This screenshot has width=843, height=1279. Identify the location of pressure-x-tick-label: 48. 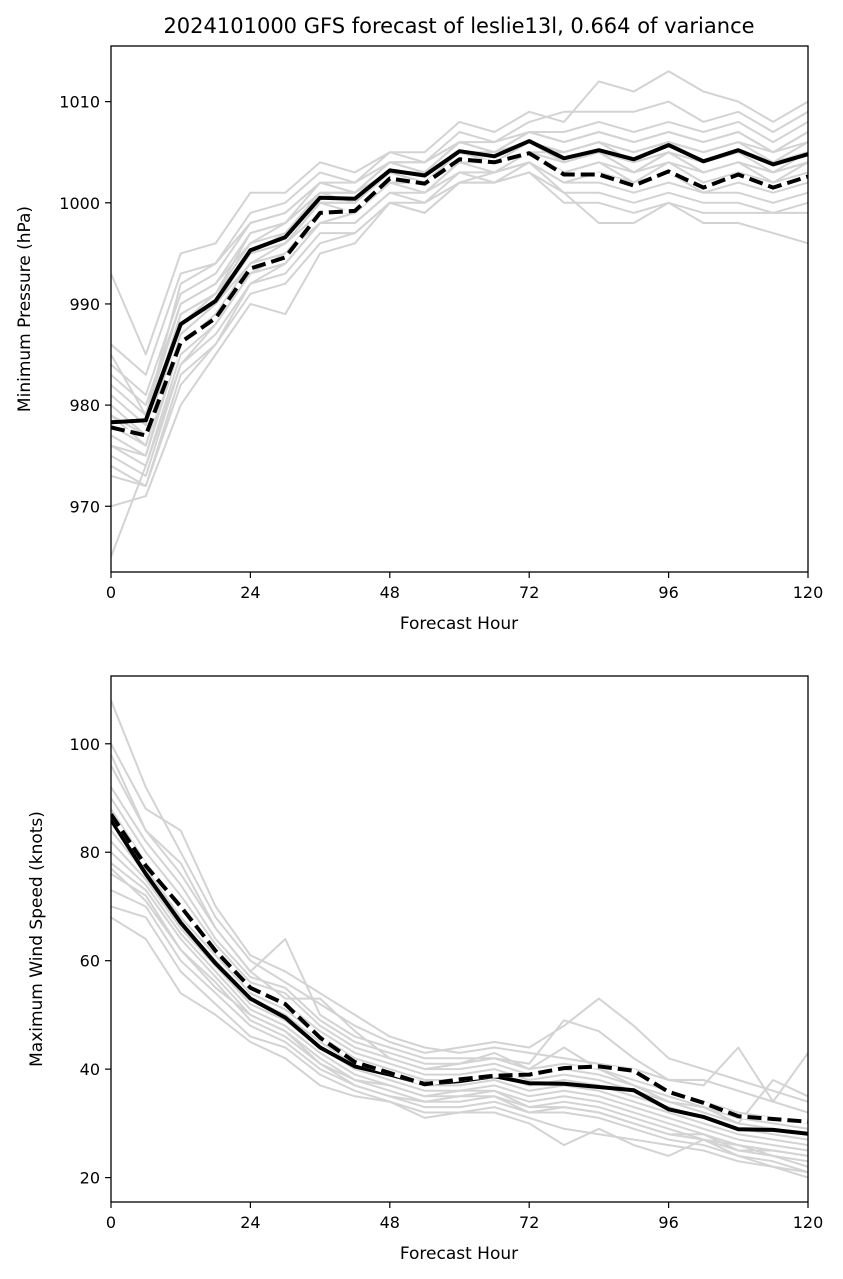
(390, 592).